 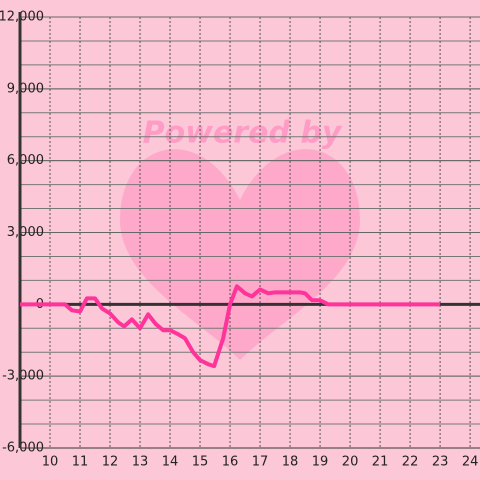 What do you see at coordinates (440, 462) in the screenshot?
I see `x-tick-label: 23` at bounding box center [440, 462].